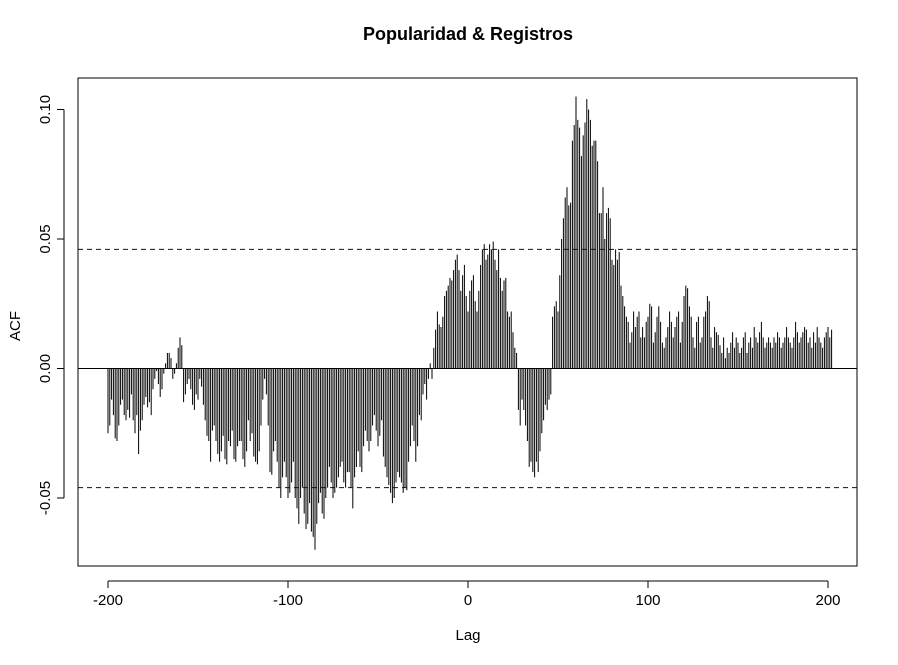  What do you see at coordinates (45, 498) in the screenshot?
I see `y-tick-label: -0.05` at bounding box center [45, 498].